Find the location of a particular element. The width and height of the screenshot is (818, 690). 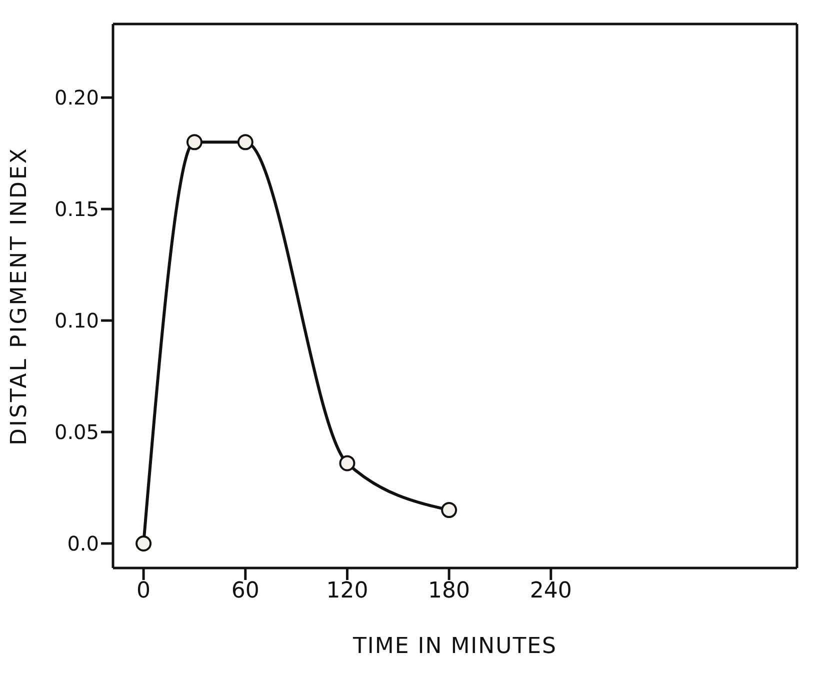

x-tick-label: 60 is located at coordinates (245, 591).